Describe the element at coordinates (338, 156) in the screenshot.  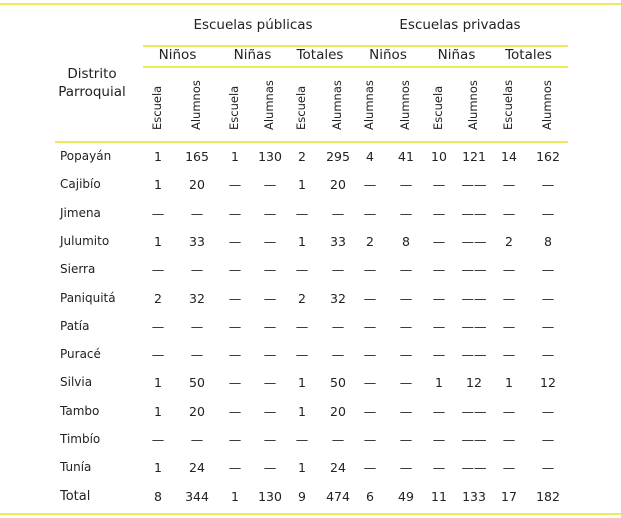
I see `table-cell: 295` at that location.